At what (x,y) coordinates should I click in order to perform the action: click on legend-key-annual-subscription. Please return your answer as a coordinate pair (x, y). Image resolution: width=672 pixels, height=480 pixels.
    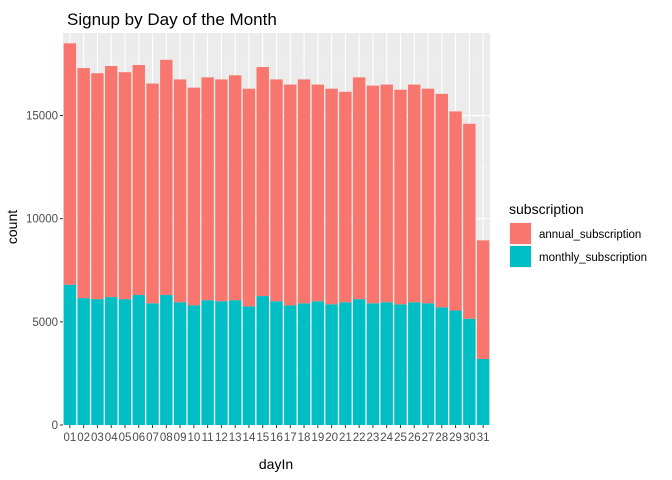
    Looking at the image, I should click on (520, 233).